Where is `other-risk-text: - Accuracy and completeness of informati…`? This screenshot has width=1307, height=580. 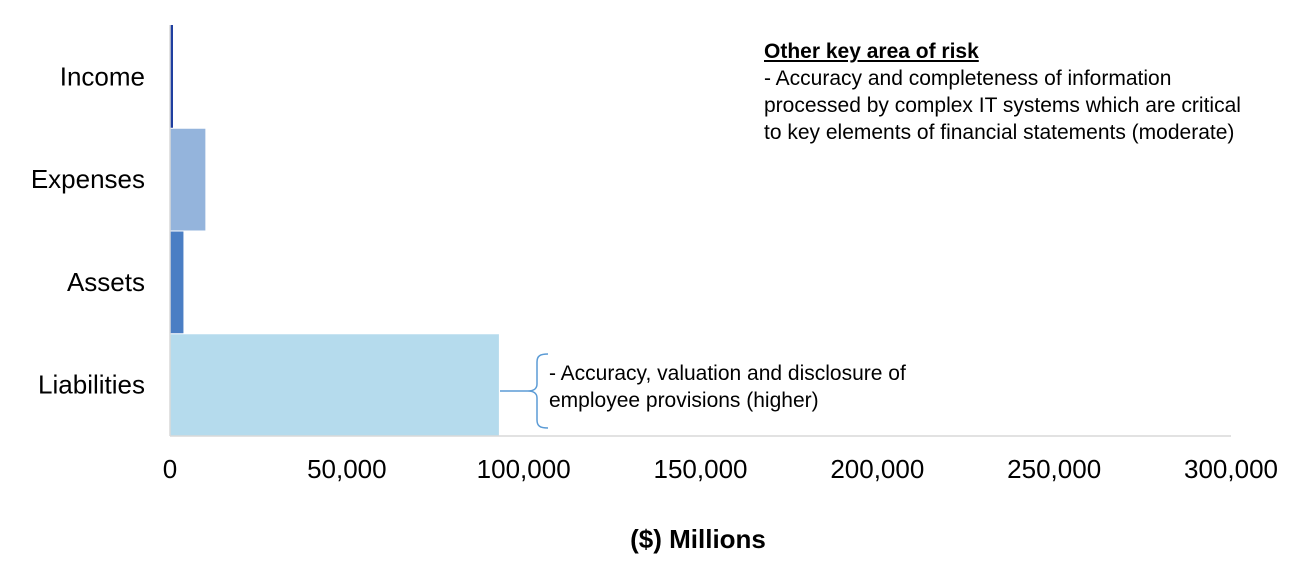 other-risk-text: - Accuracy and completeness of informati… is located at coordinates (1002, 105).